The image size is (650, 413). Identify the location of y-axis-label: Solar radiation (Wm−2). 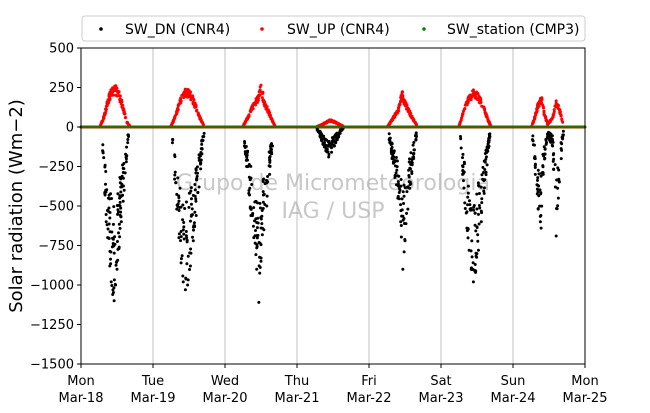
(16, 206).